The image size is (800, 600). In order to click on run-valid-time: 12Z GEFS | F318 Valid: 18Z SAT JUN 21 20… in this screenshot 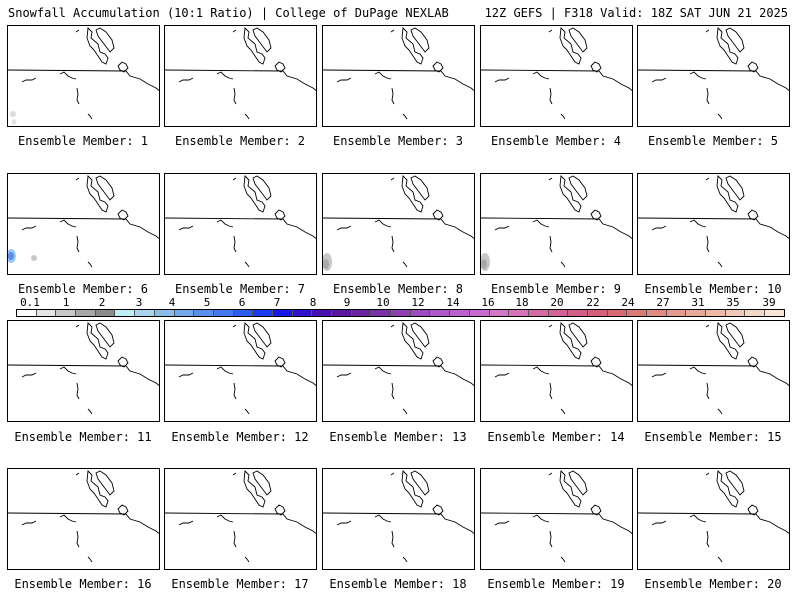, I will do `click(636, 13)`.